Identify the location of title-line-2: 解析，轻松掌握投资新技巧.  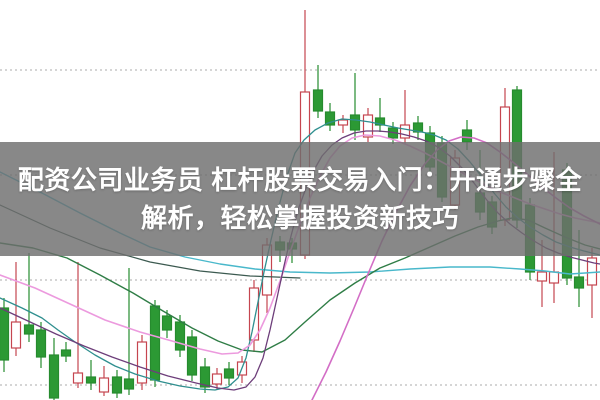
(299, 218).